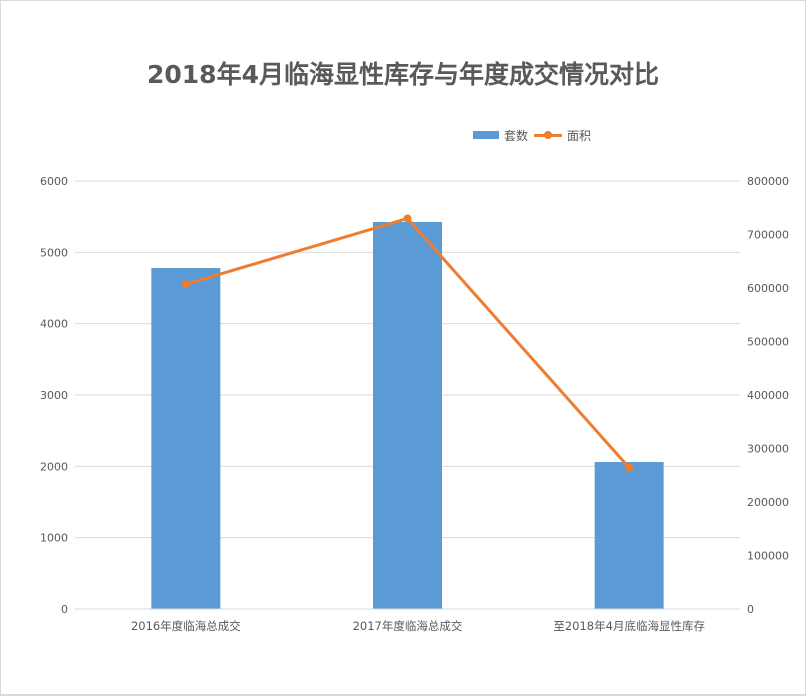 This screenshot has width=806, height=696. I want to click on right-axis-tick: 500000, so click(768, 342).